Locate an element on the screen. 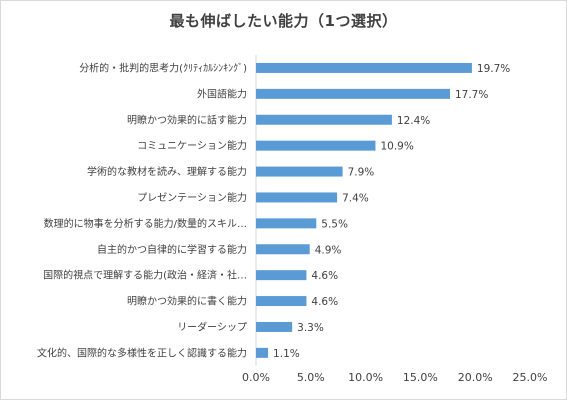  data-label: 10.9% is located at coordinates (396, 147).